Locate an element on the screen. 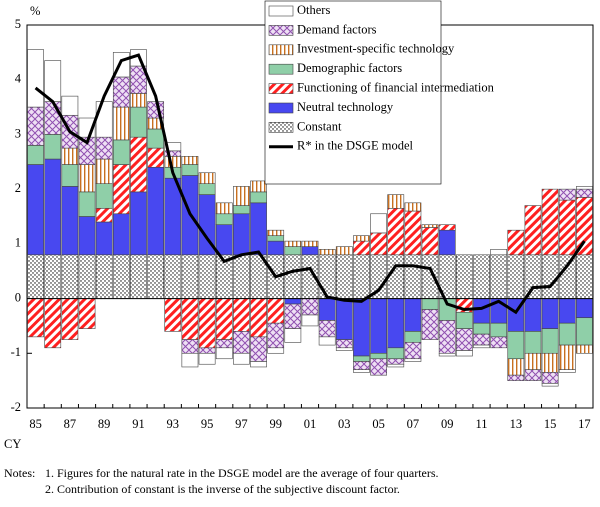 The image size is (600, 507). legend-label: Investment-specific technology is located at coordinates (376, 49).